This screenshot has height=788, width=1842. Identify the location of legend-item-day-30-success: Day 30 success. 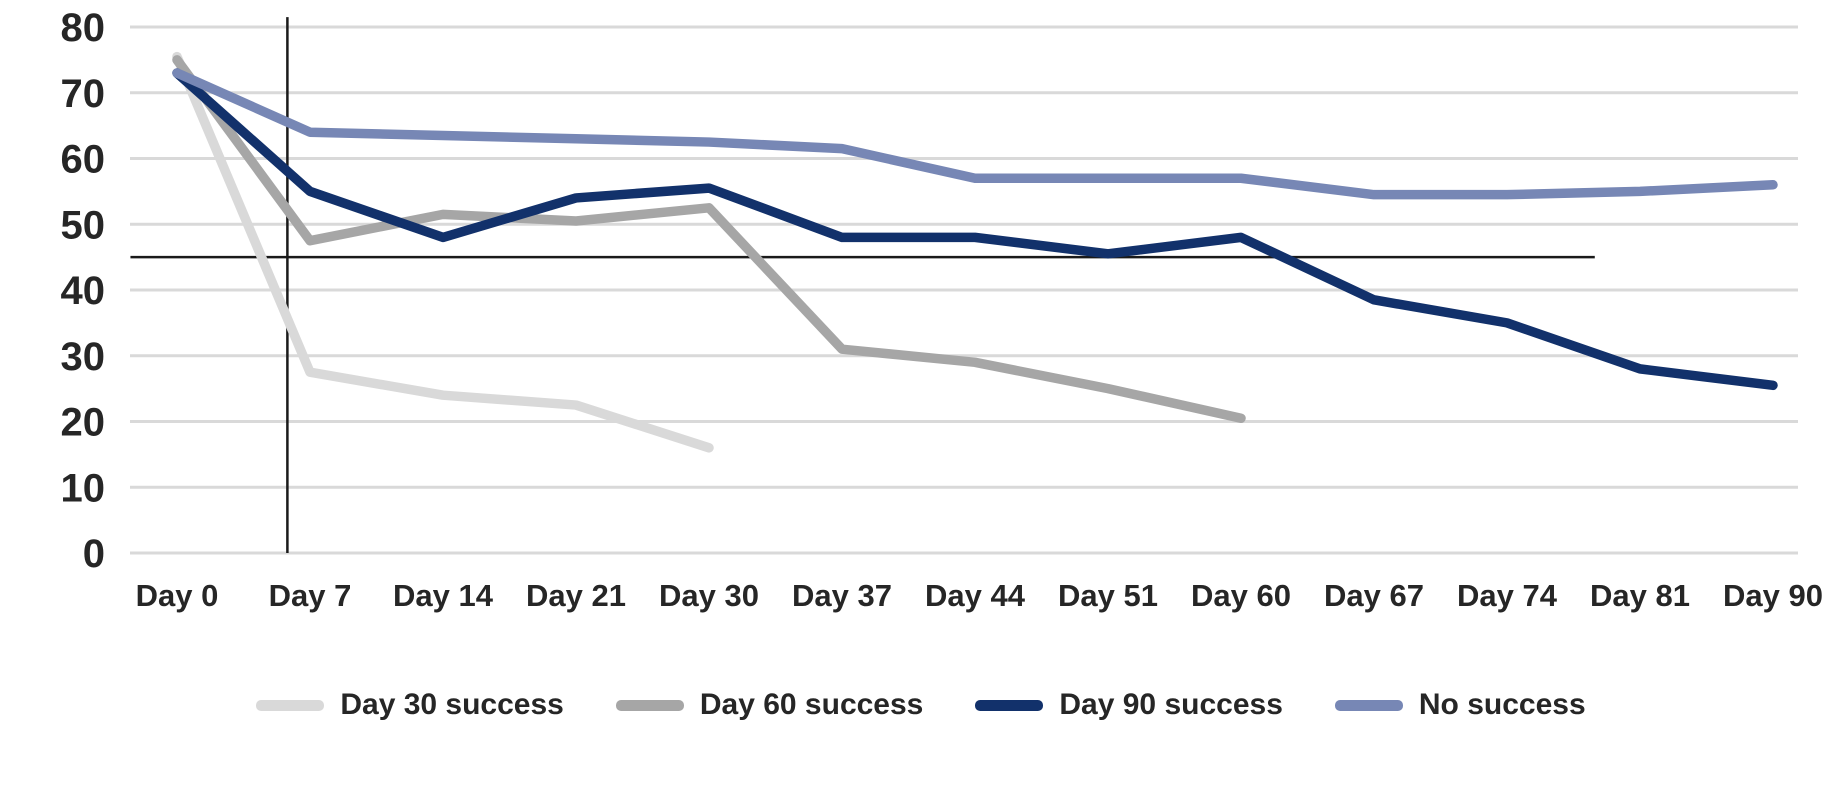
(410, 705).